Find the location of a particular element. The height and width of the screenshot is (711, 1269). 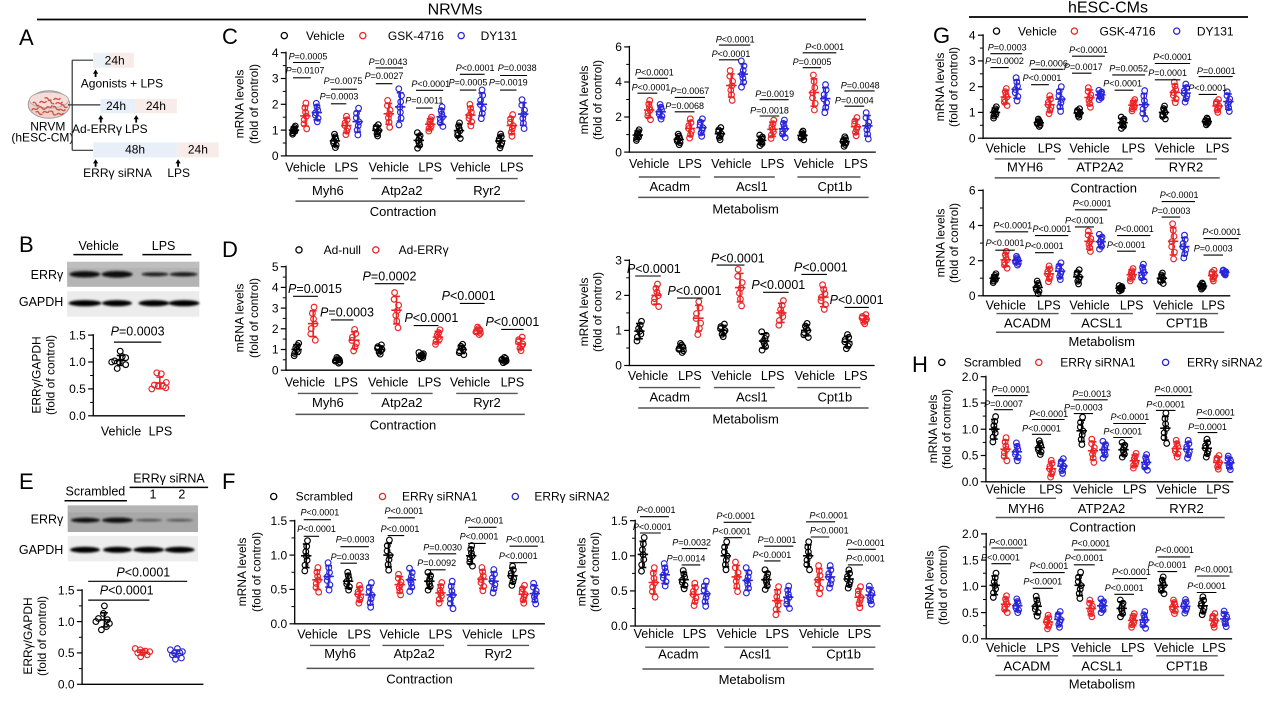

svg-text: P=0.0015 is located at coordinates (315, 289).